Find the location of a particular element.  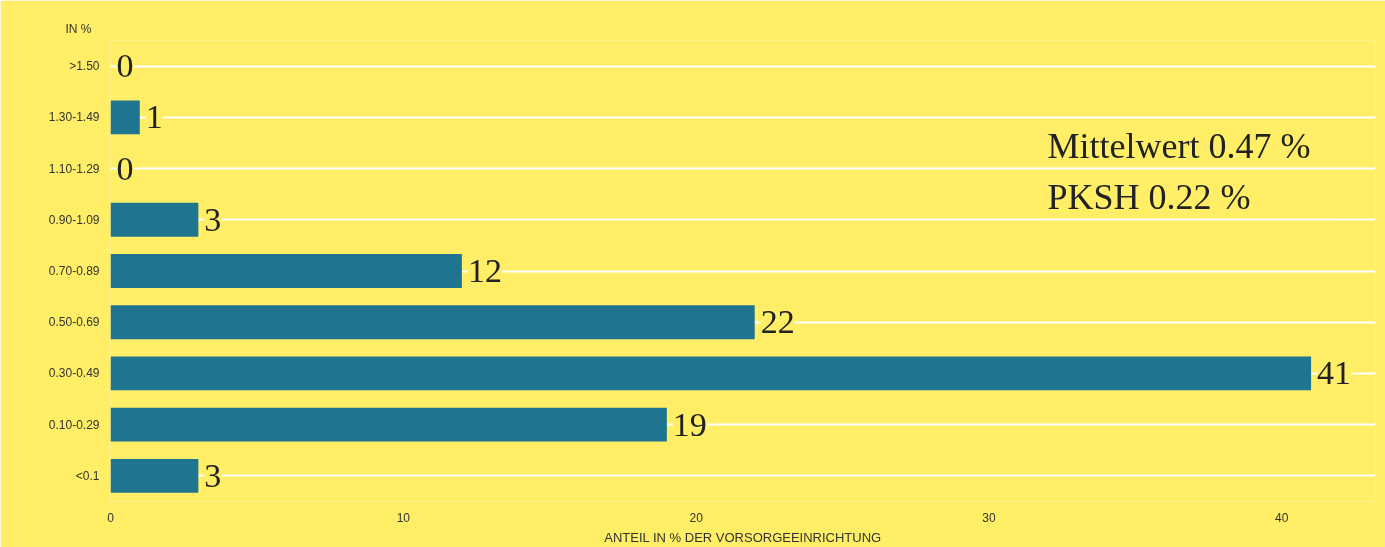

data-label: 19 is located at coordinates (689, 424).